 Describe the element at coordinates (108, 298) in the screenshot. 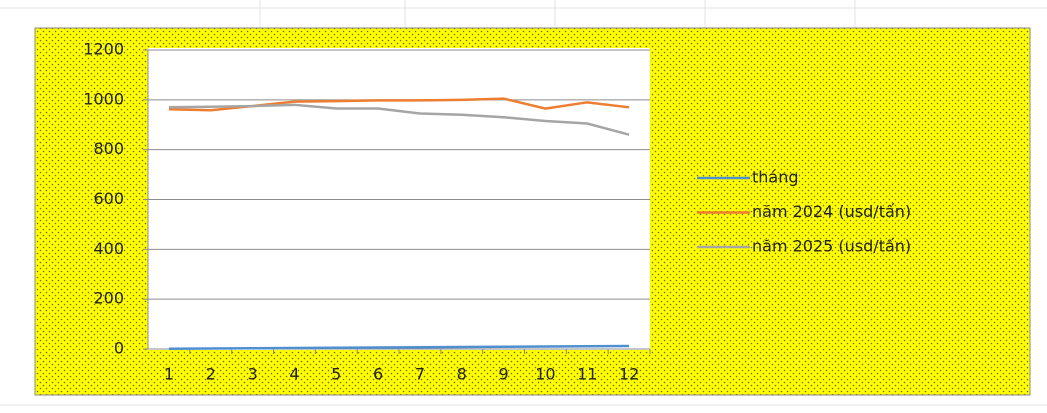

I see `y-tick-label: 200` at that location.